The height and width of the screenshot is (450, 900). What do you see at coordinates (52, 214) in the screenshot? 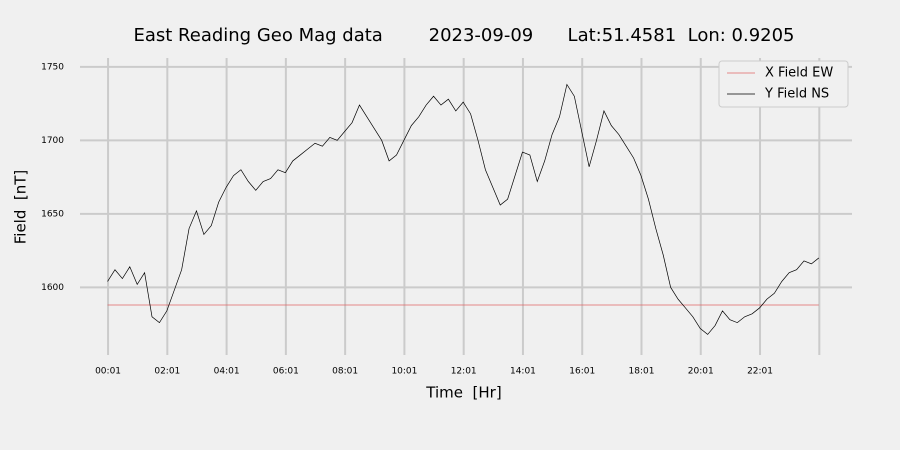
I see `y-tick-label: 1650` at bounding box center [52, 214].